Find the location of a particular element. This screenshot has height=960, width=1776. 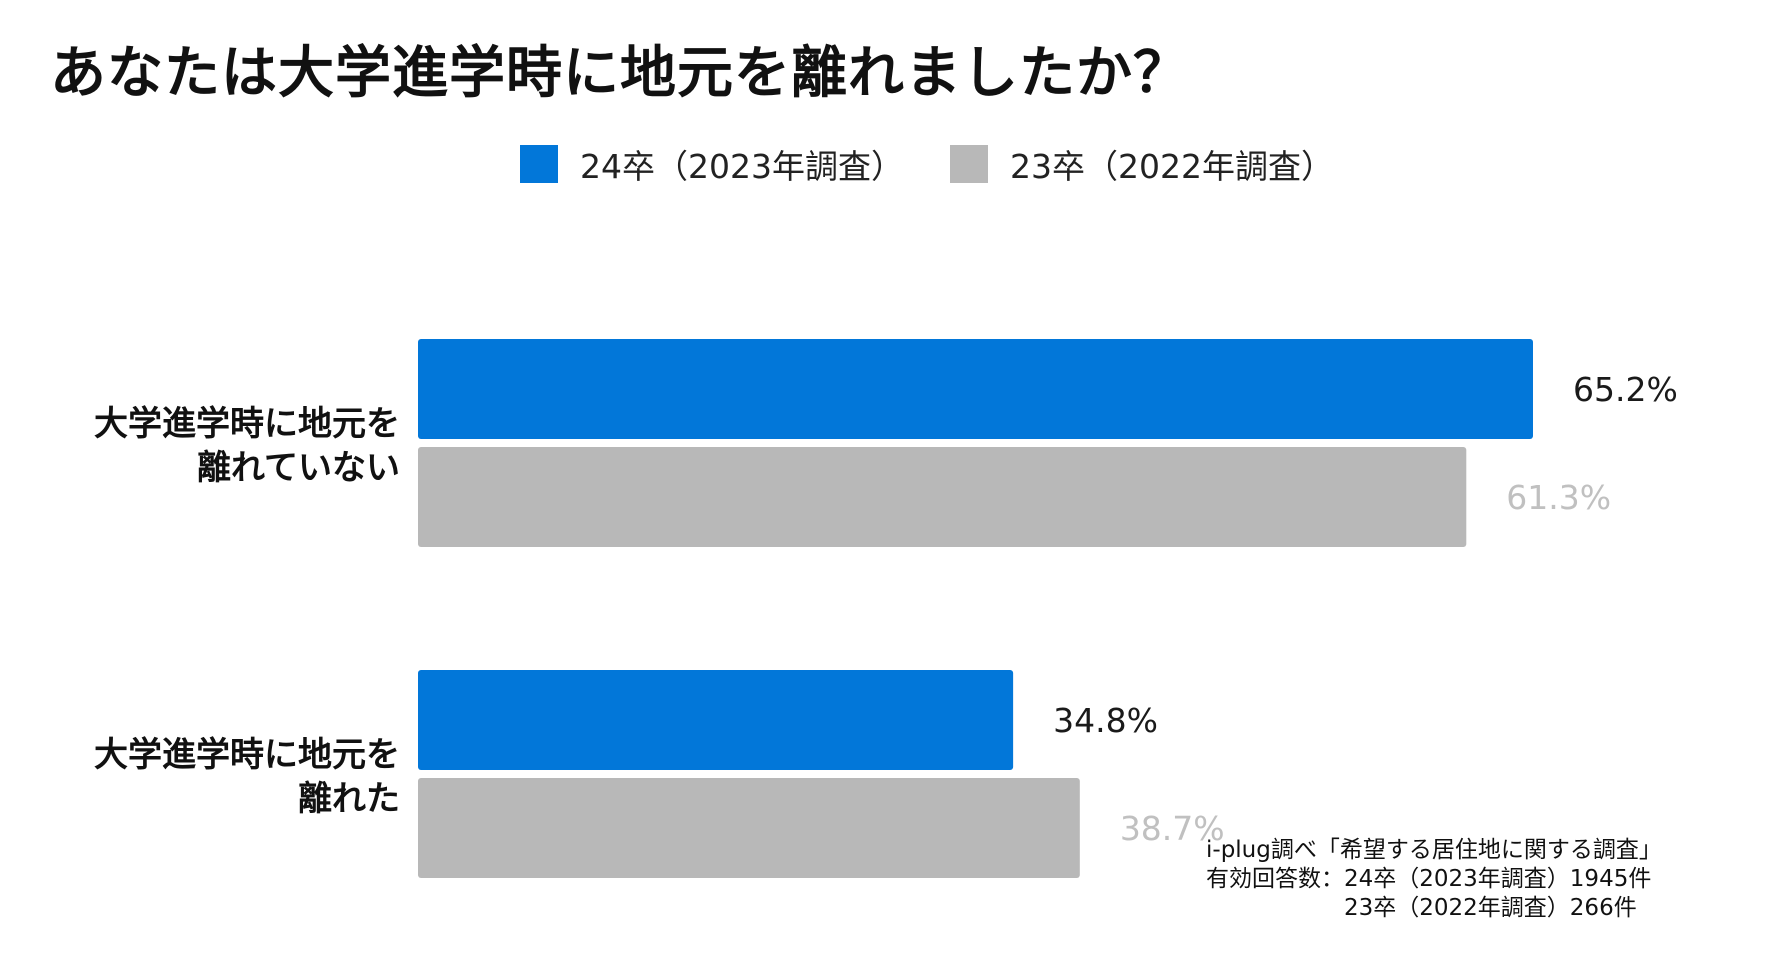

category-label-not-left: 大学進学時に地元を 離れていない is located at coordinates (247, 446).